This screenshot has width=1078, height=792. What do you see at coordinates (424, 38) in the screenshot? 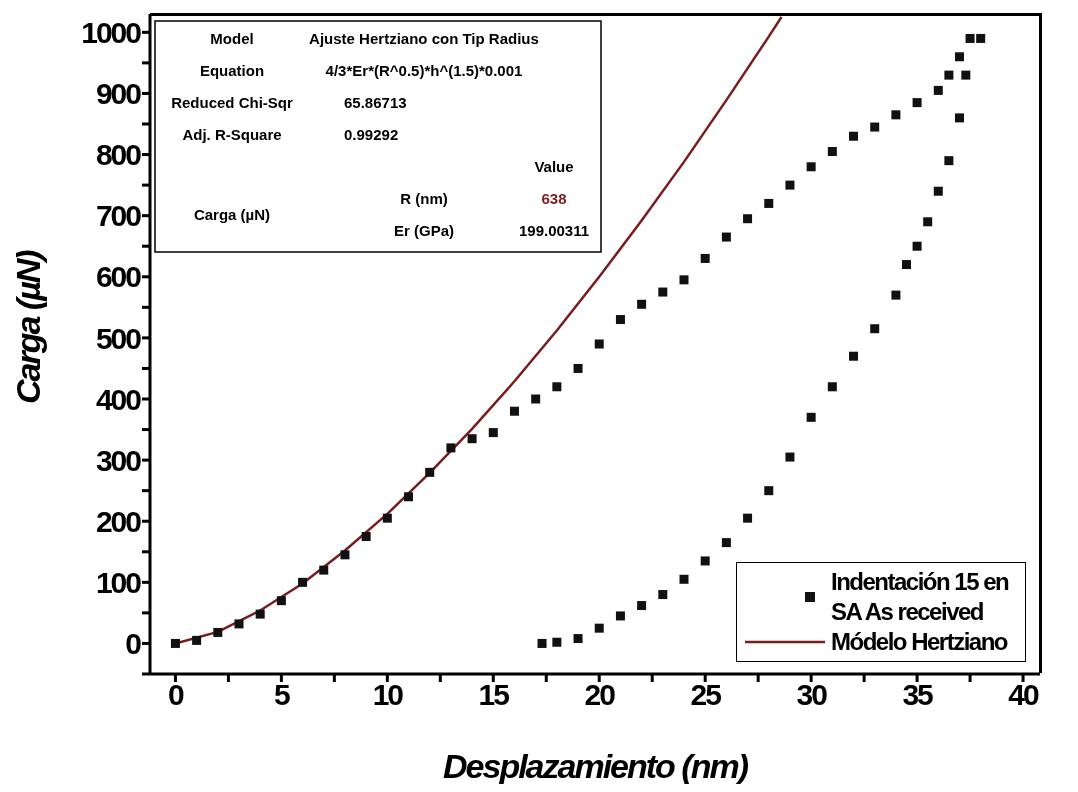
I see `annotation: Ajuste Hertziano con Tip Radius` at bounding box center [424, 38].